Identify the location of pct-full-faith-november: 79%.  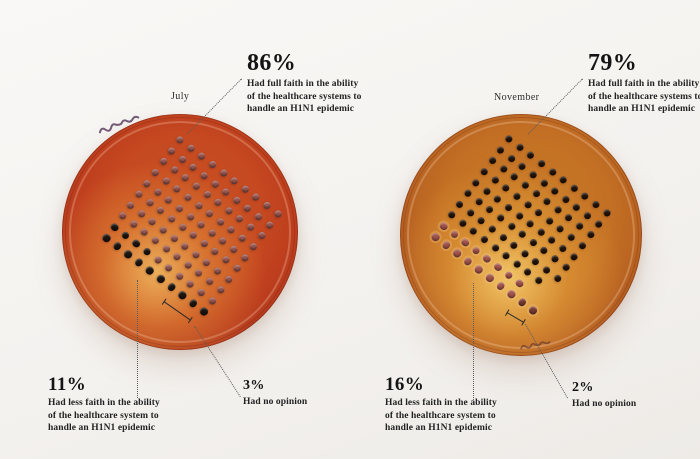
(613, 63).